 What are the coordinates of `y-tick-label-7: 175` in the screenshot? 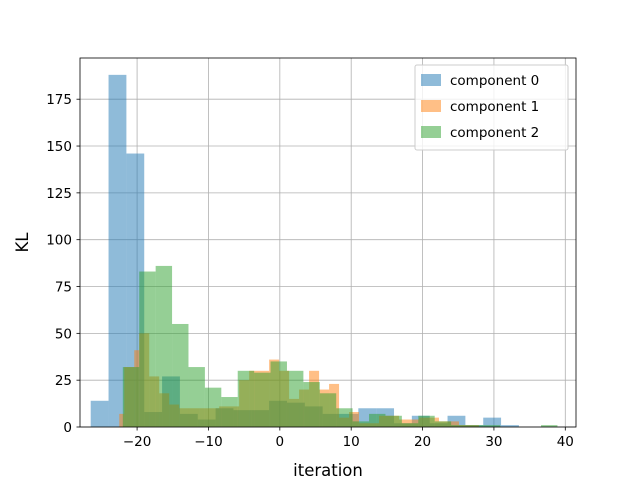 It's located at (59, 100).